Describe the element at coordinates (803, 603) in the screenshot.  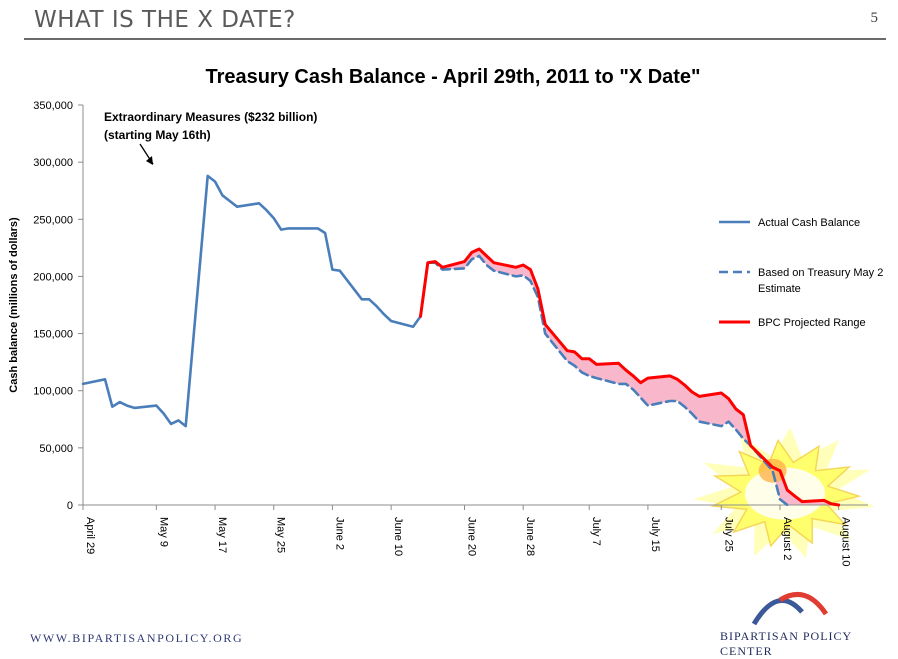
I see `logo-red-arc` at that location.